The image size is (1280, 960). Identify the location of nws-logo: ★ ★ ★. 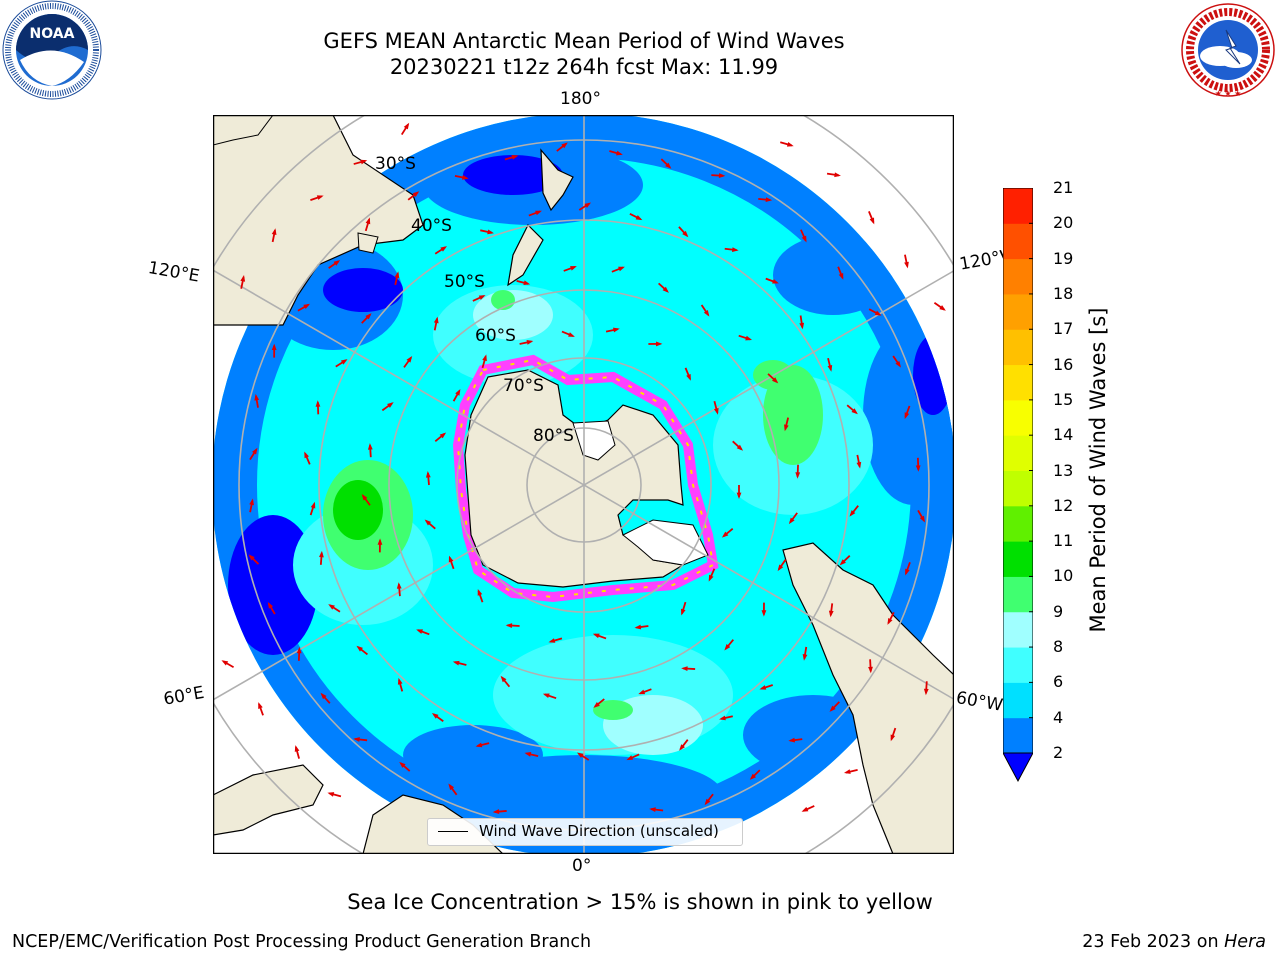
(1228, 50).